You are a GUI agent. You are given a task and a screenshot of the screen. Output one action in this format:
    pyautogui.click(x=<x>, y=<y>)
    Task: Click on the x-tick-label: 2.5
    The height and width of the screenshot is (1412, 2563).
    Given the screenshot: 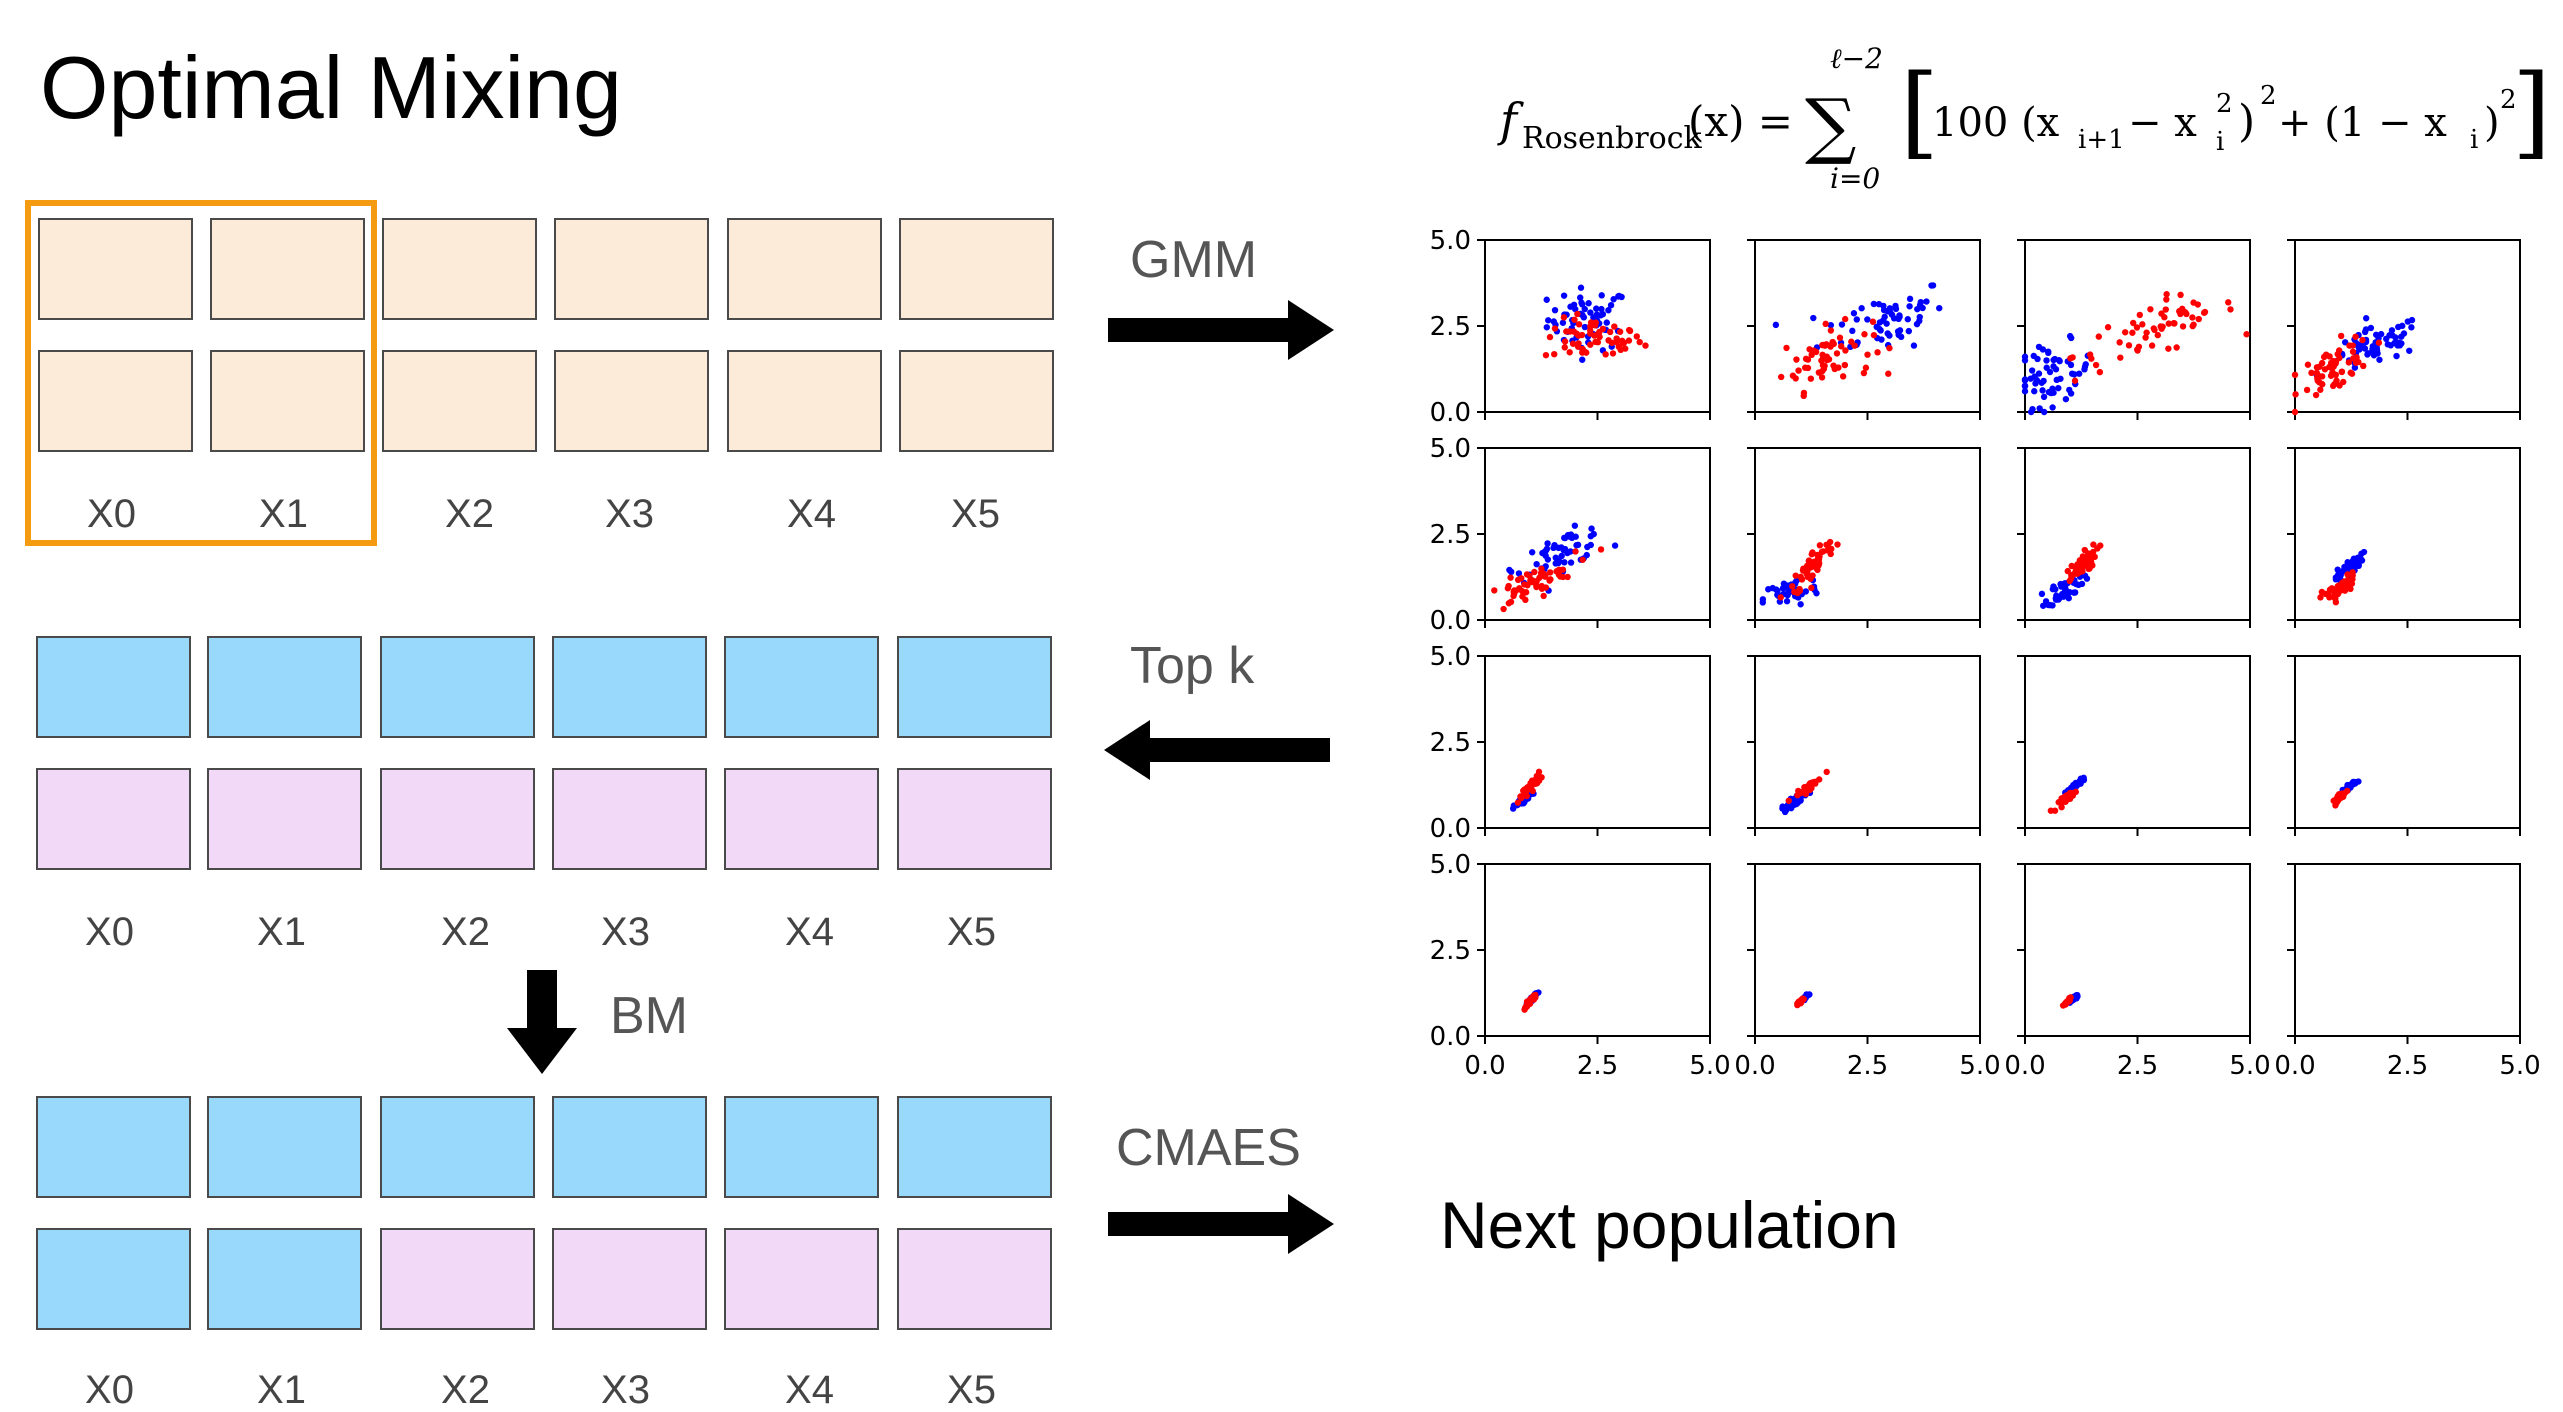 What is the action you would take?
    pyautogui.click(x=2137, y=1066)
    